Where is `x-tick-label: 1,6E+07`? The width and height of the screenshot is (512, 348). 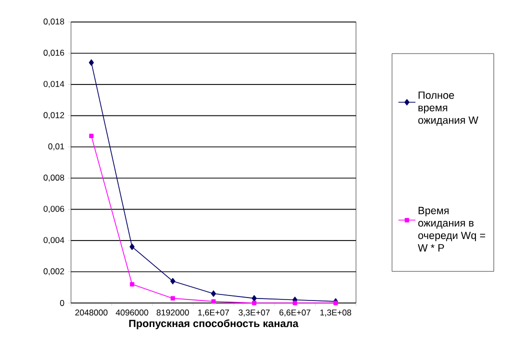
x-tick-label: 1,6E+07 is located at coordinates (213, 313).